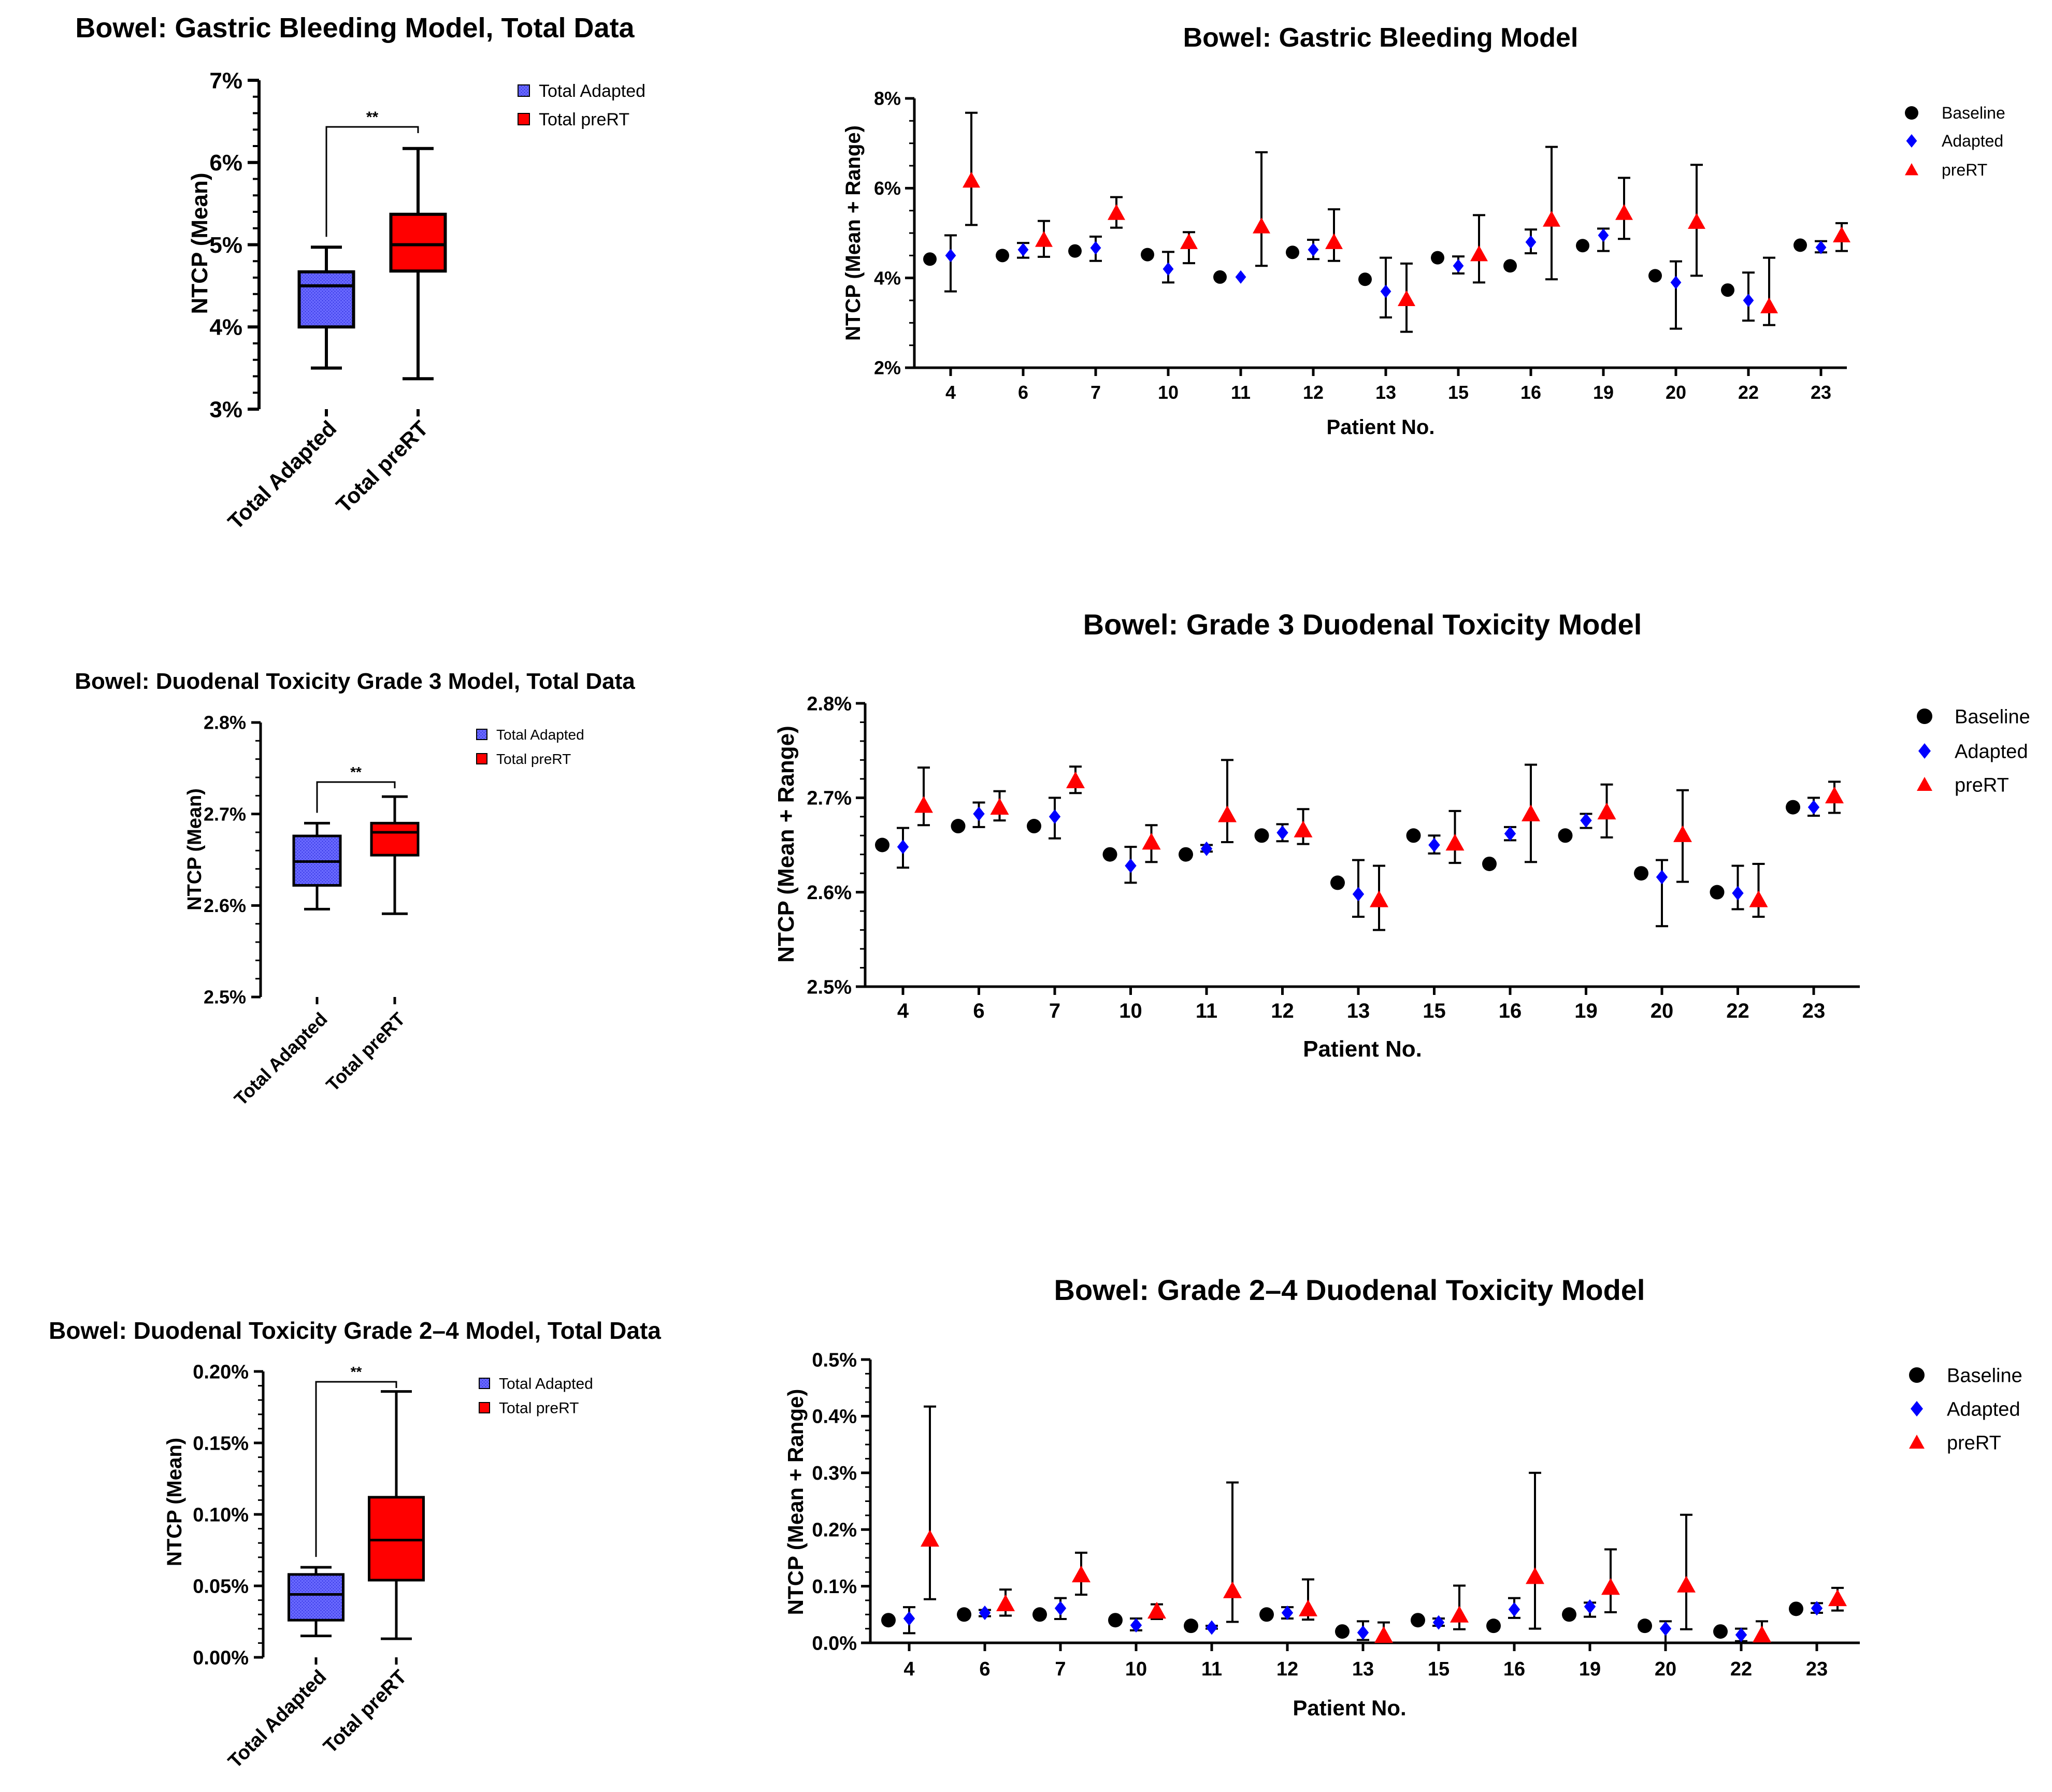 The width and height of the screenshot is (2052, 1792). Describe the element at coordinates (1362, 1049) in the screenshot. I see `x-axis-label: Patient No.` at that location.